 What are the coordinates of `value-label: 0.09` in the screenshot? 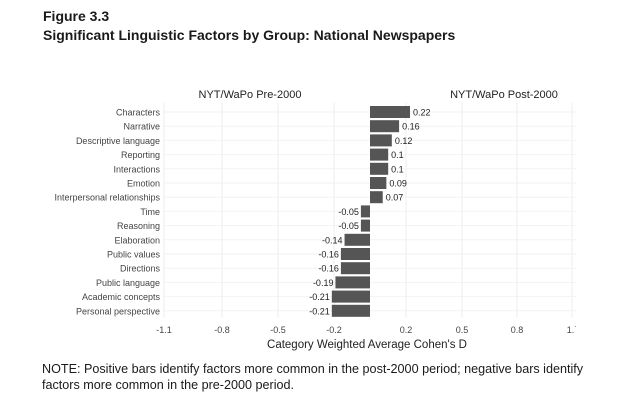 It's located at (398, 184).